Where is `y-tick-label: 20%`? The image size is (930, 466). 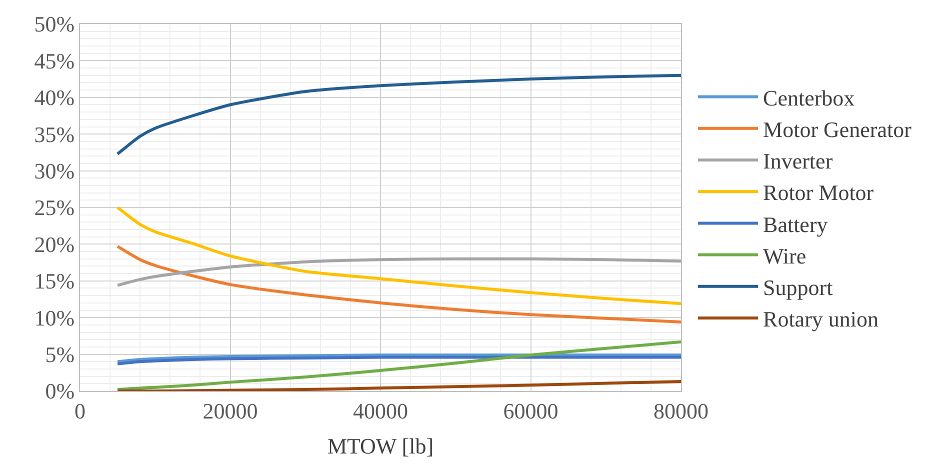
y-tick-label: 20% is located at coordinates (54, 244).